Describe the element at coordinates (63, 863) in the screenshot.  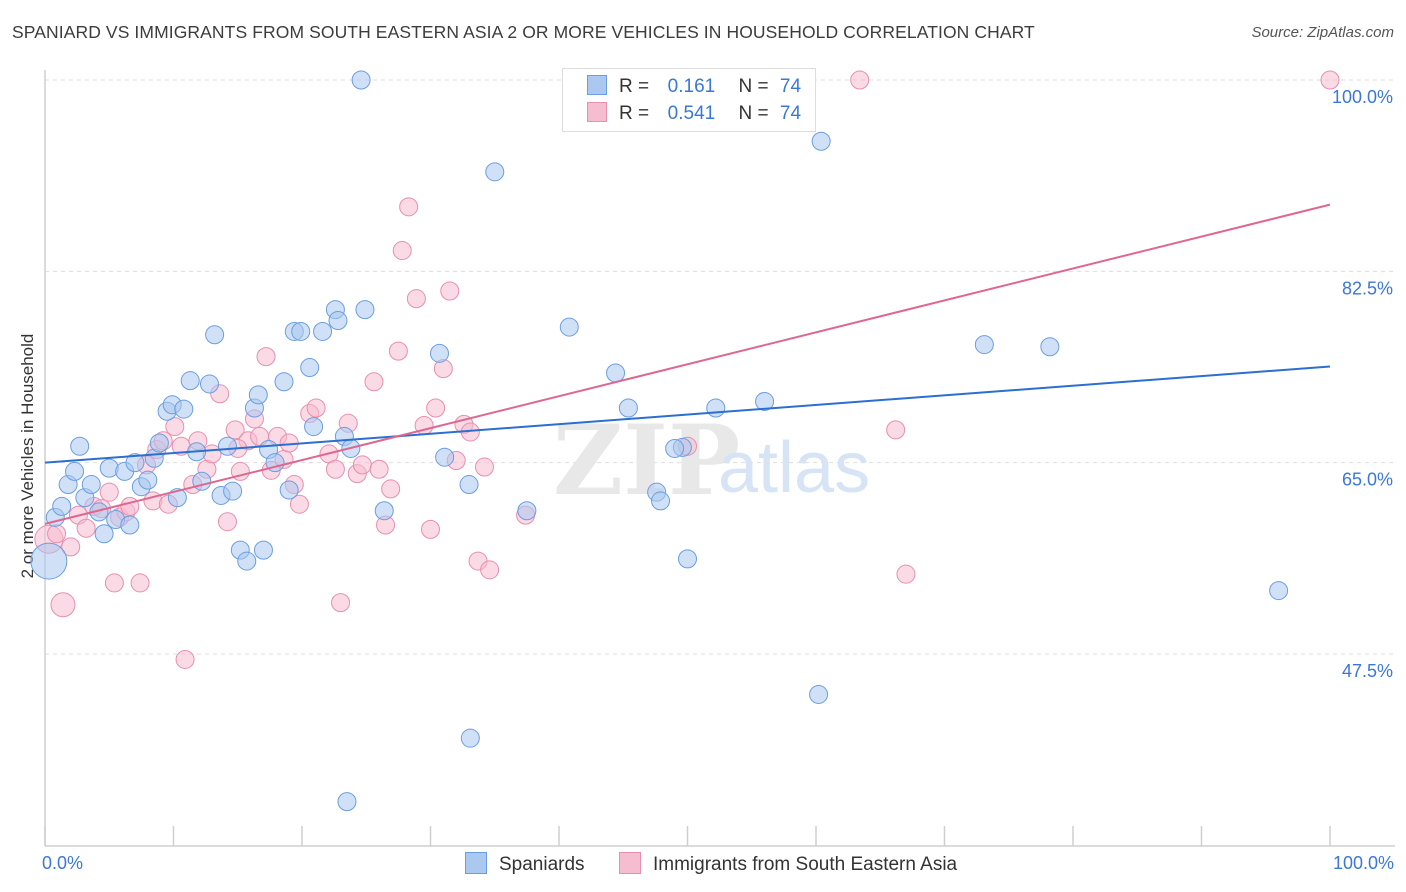
I see `x-tick-label-min: 0.0%` at that location.